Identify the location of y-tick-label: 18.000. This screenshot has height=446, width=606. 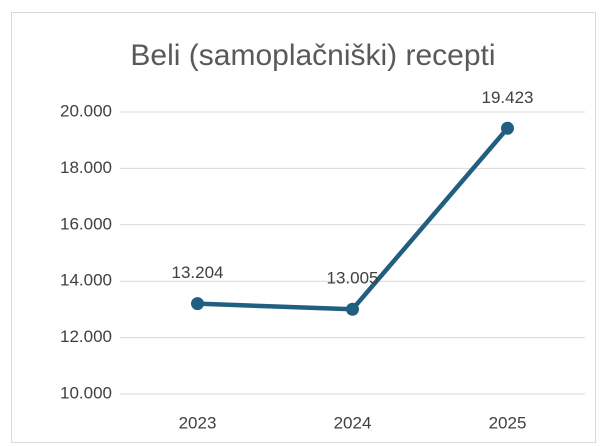
(86, 167).